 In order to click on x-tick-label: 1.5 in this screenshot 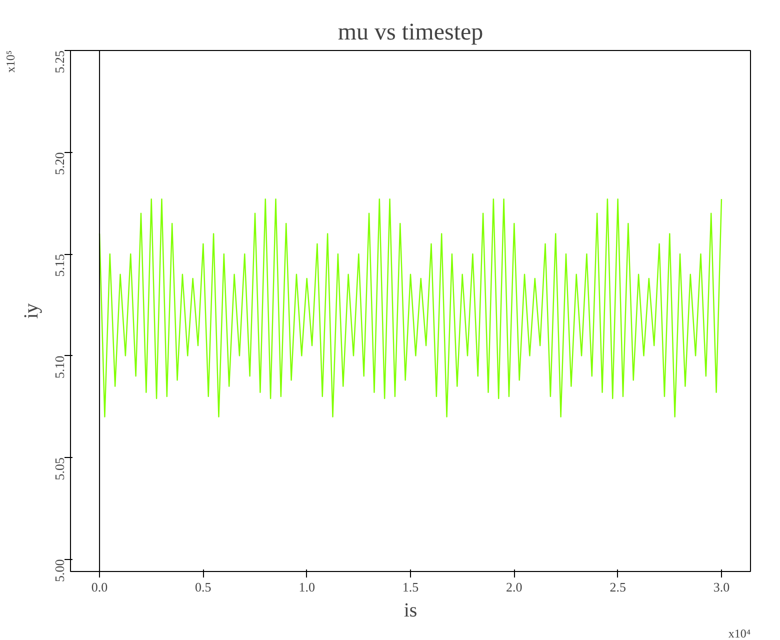, I will do `click(410, 587)`.